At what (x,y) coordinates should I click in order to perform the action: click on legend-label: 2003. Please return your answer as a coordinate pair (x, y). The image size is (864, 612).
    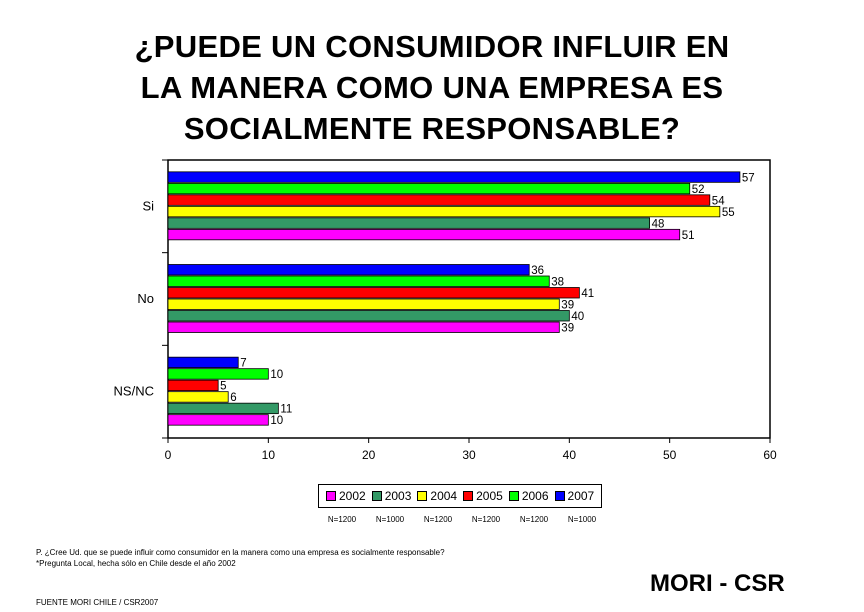
    Looking at the image, I should click on (398, 496).